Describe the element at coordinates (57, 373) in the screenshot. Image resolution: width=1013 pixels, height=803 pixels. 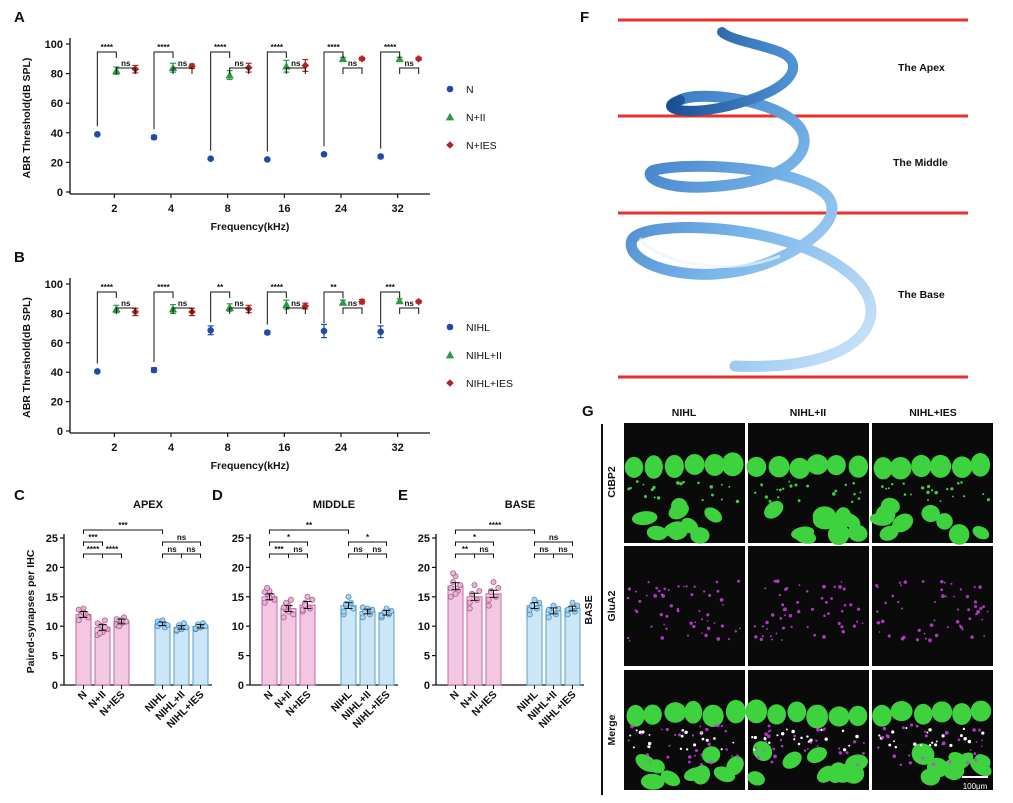
I see `y-tick-label: 40` at that location.